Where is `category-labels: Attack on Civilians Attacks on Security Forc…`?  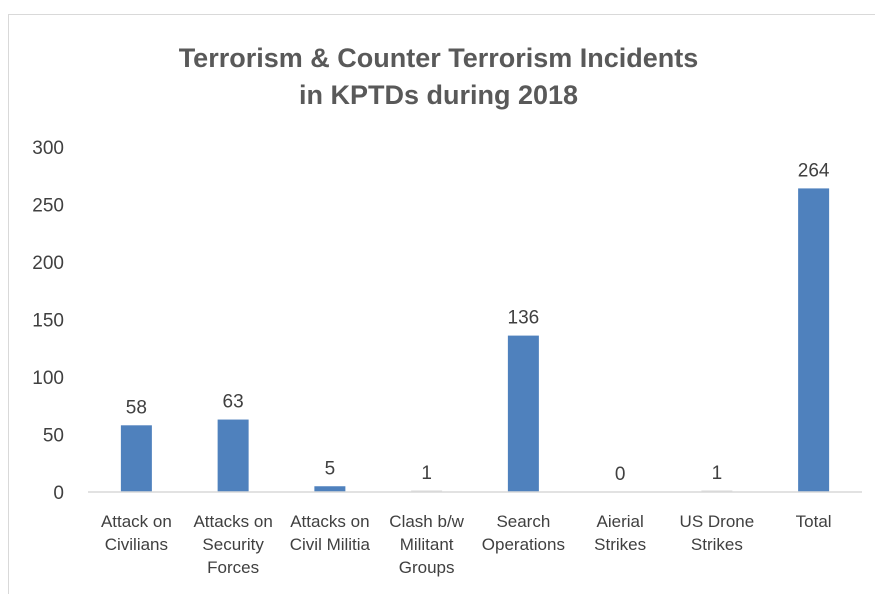 category-labels: Attack on Civilians Attacks on Security Forc… is located at coordinates (466, 544).